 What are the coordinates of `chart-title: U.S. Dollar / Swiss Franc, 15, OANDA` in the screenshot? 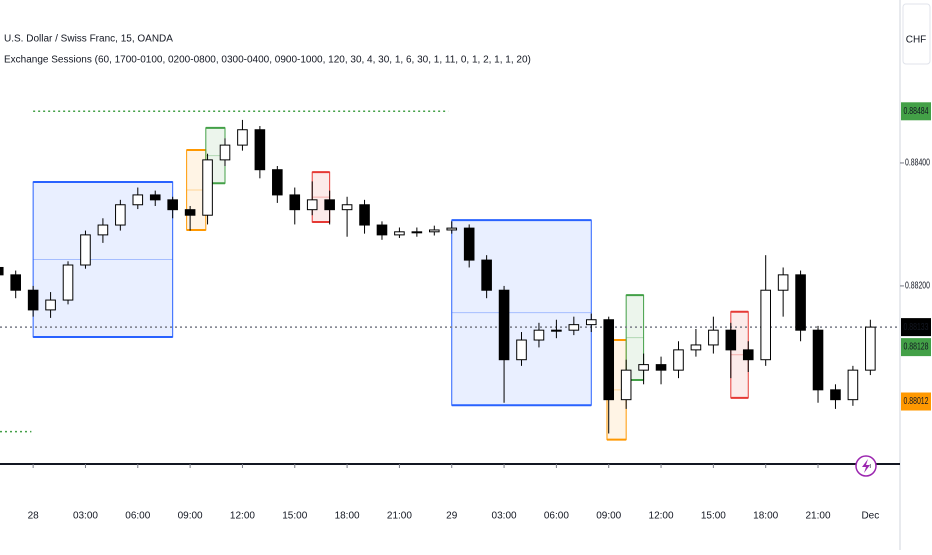 It's located at (88, 39).